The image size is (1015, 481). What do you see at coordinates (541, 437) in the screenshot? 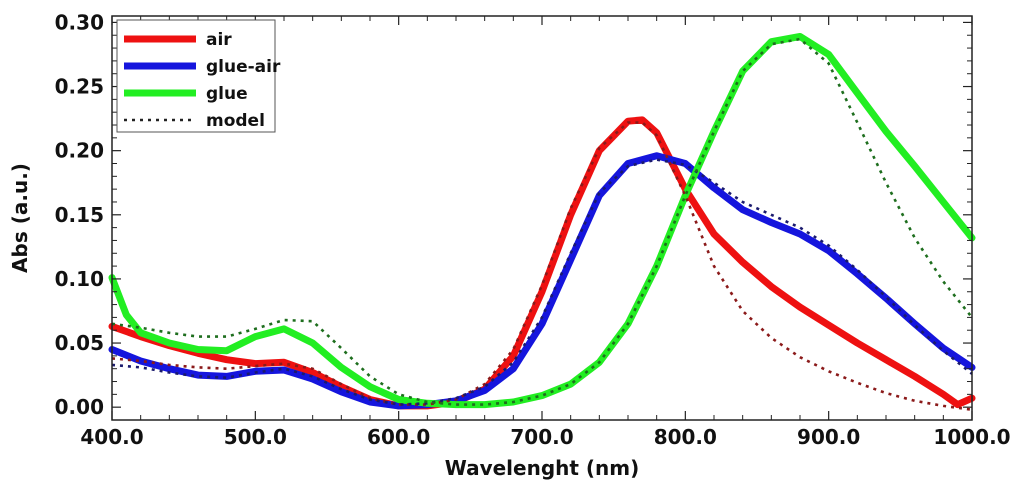
I see `x-tick-label: 700.0` at bounding box center [541, 437].